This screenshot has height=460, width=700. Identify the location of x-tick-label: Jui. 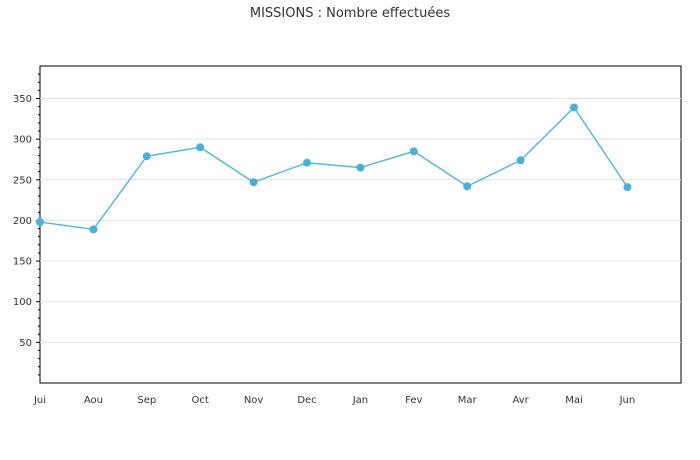
(39, 400).